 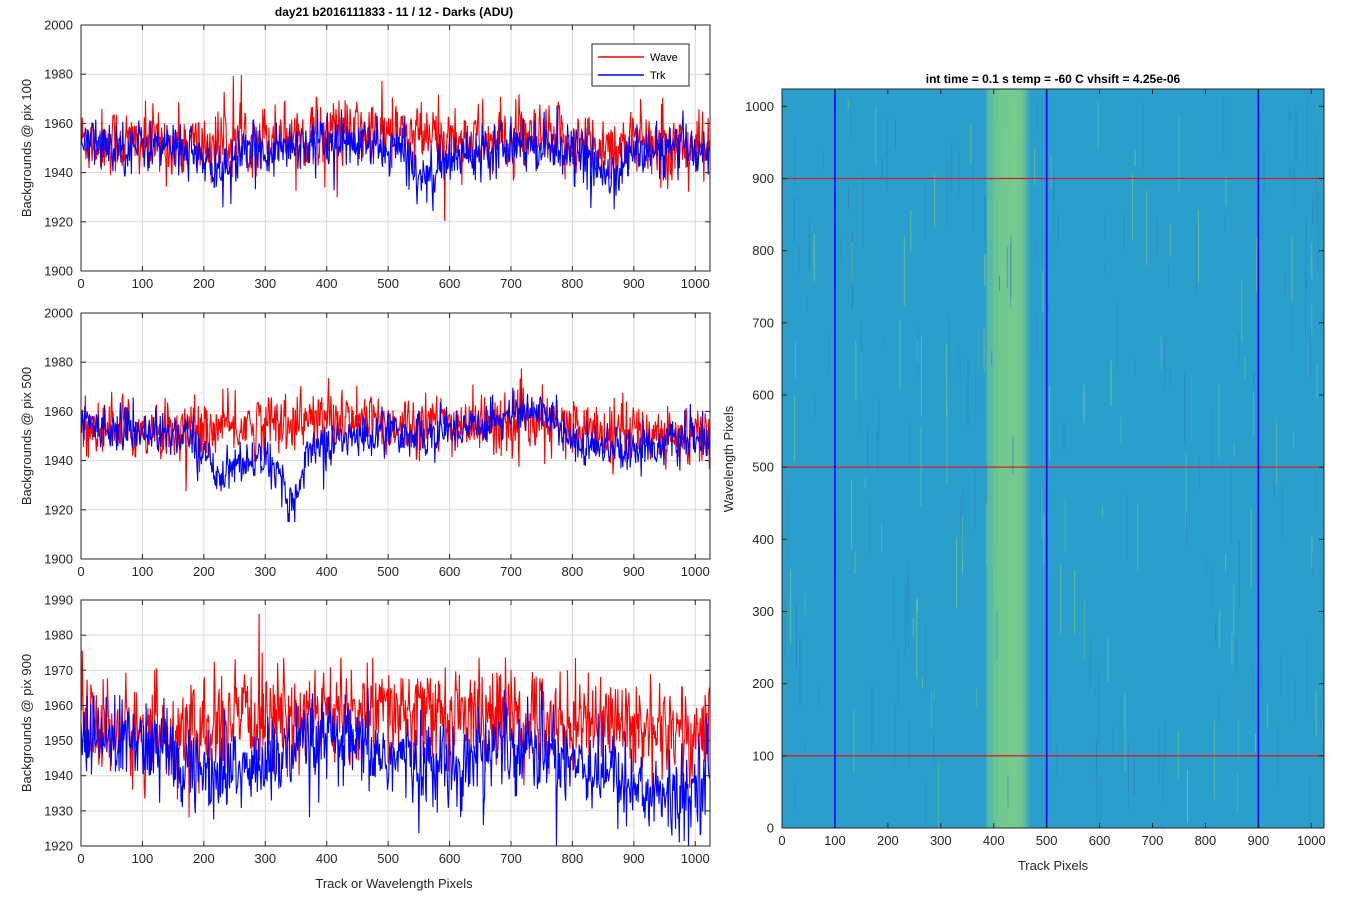 I want to click on legend-box, so click(x=640, y=65).